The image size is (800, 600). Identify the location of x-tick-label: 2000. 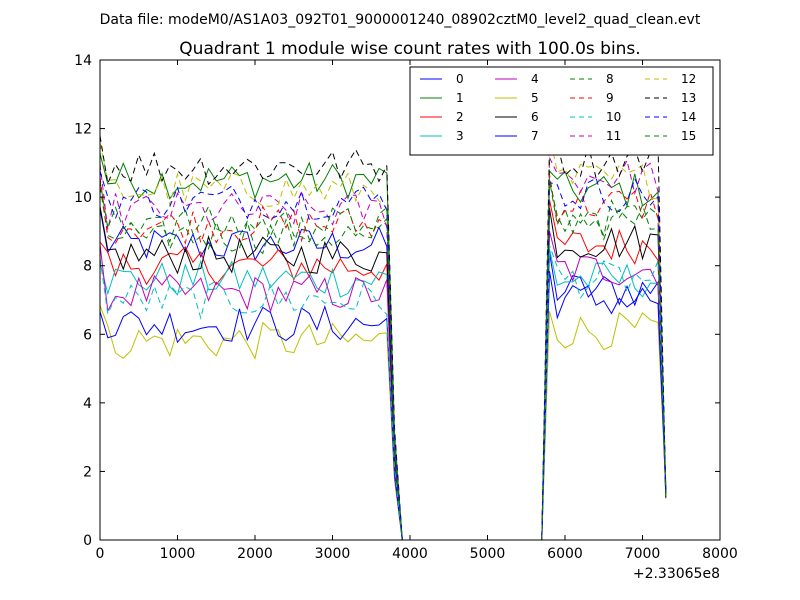
(255, 554).